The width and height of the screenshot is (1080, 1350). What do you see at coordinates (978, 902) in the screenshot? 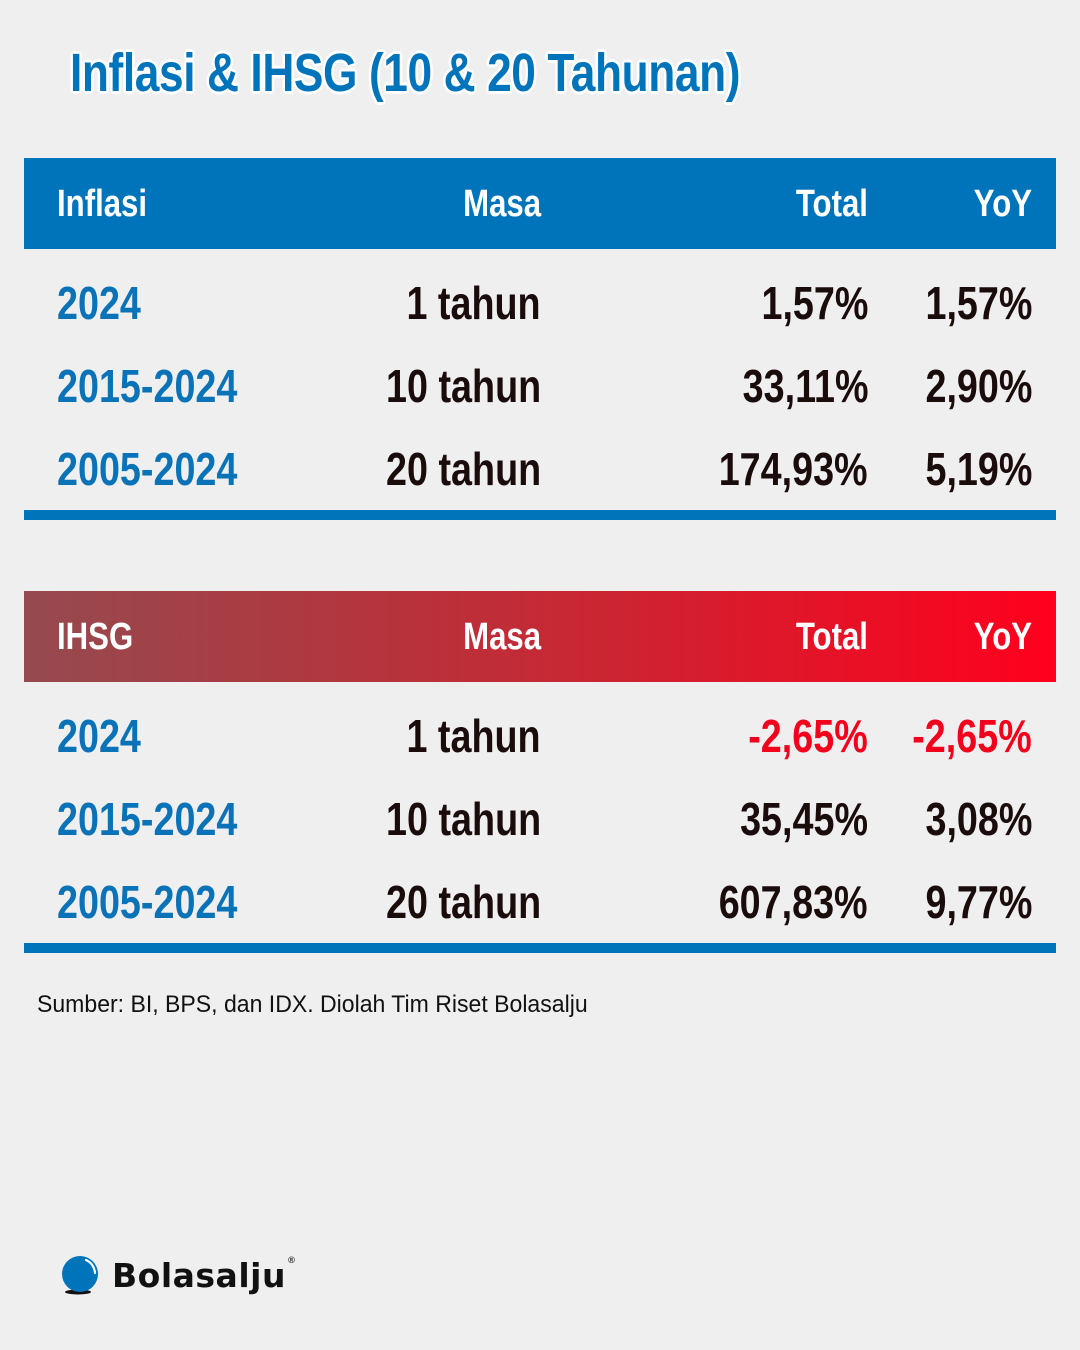
I see `yoy-cell: 9,77%` at bounding box center [978, 902].